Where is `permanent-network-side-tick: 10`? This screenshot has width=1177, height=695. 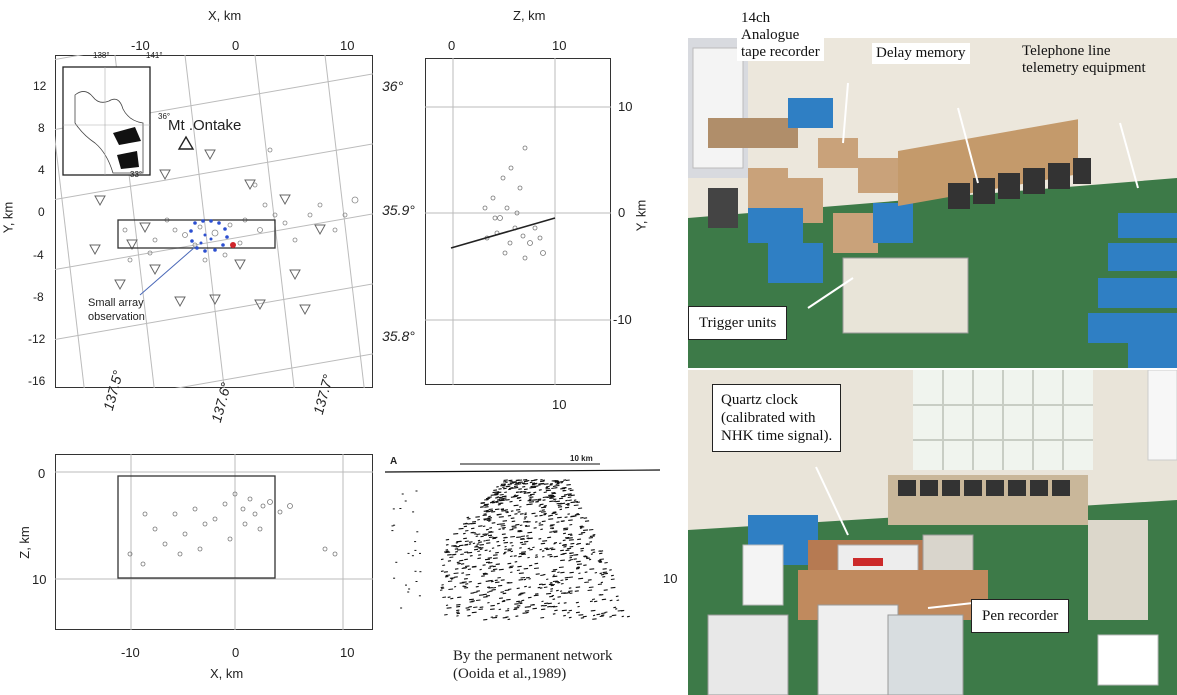
permanent-network-side-tick: 10 is located at coordinates (670, 578).